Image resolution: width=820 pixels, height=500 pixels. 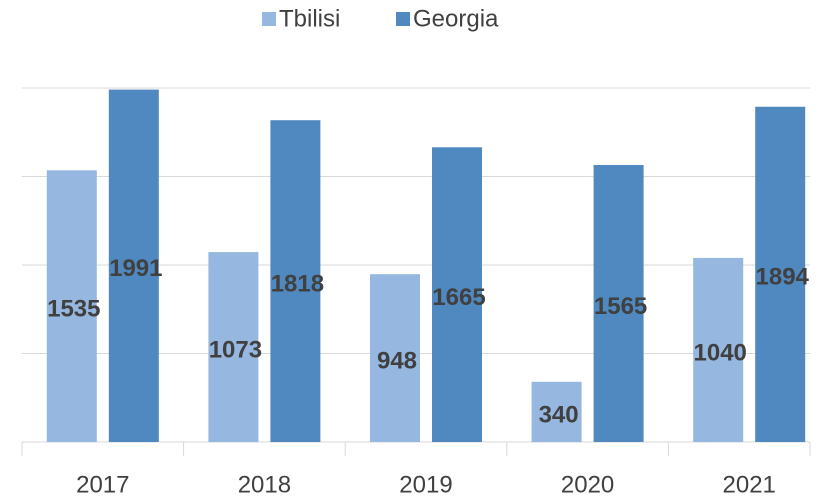 I want to click on data-label: 1565, so click(x=620, y=306).